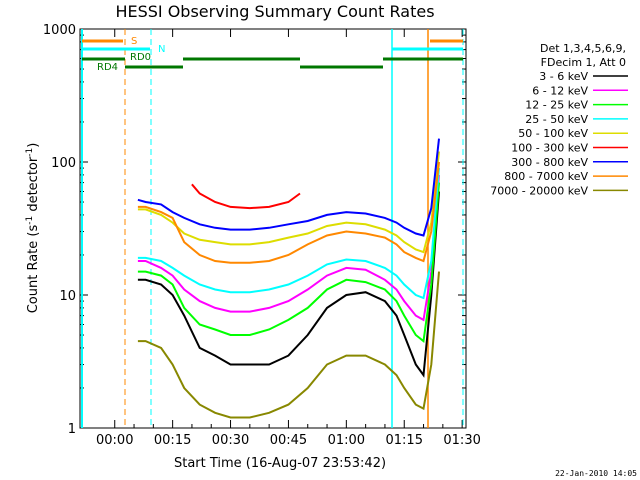 The height and width of the screenshot is (480, 640). I want to click on legend-label-4: 50 - 100 keV, so click(553, 133).